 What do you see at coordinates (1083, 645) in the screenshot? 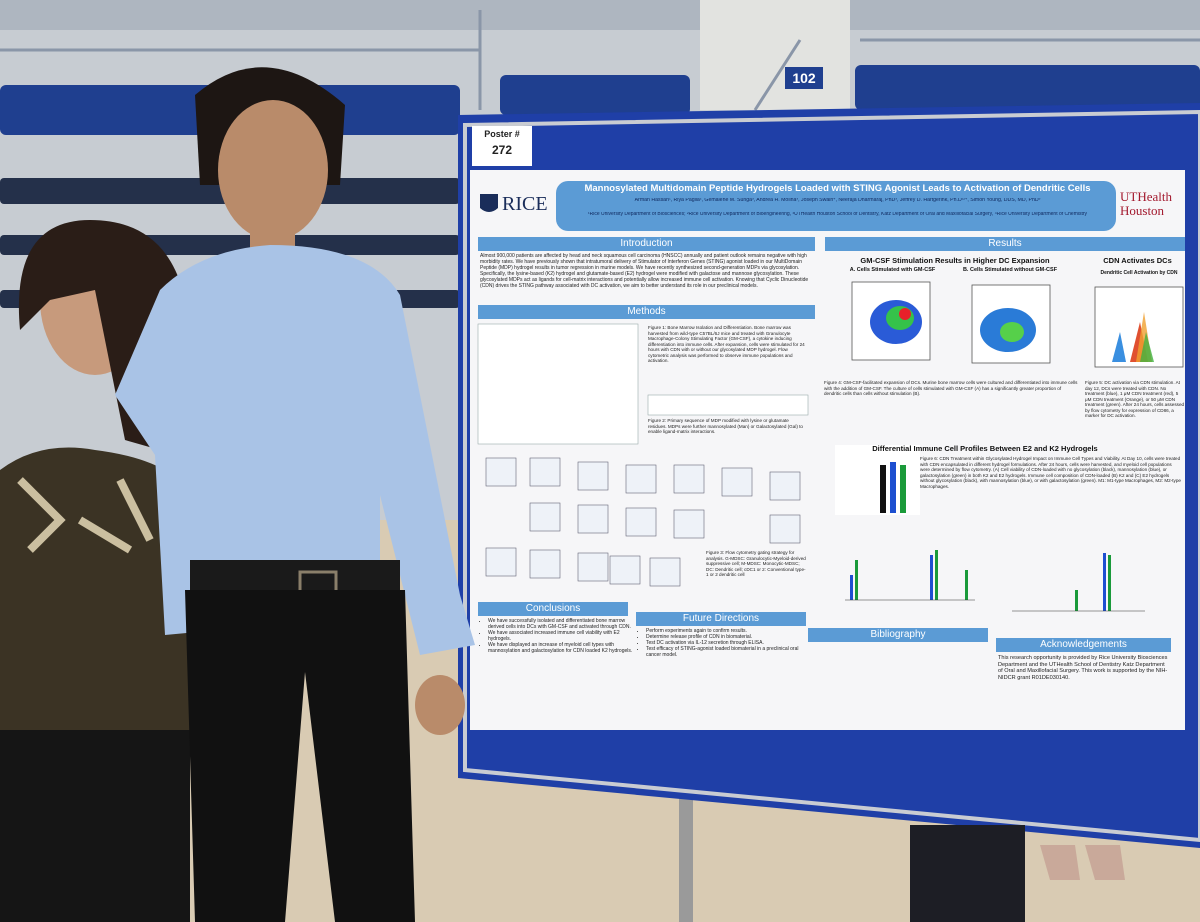
I see `section-heading: Acknowledgements` at bounding box center [1083, 645].